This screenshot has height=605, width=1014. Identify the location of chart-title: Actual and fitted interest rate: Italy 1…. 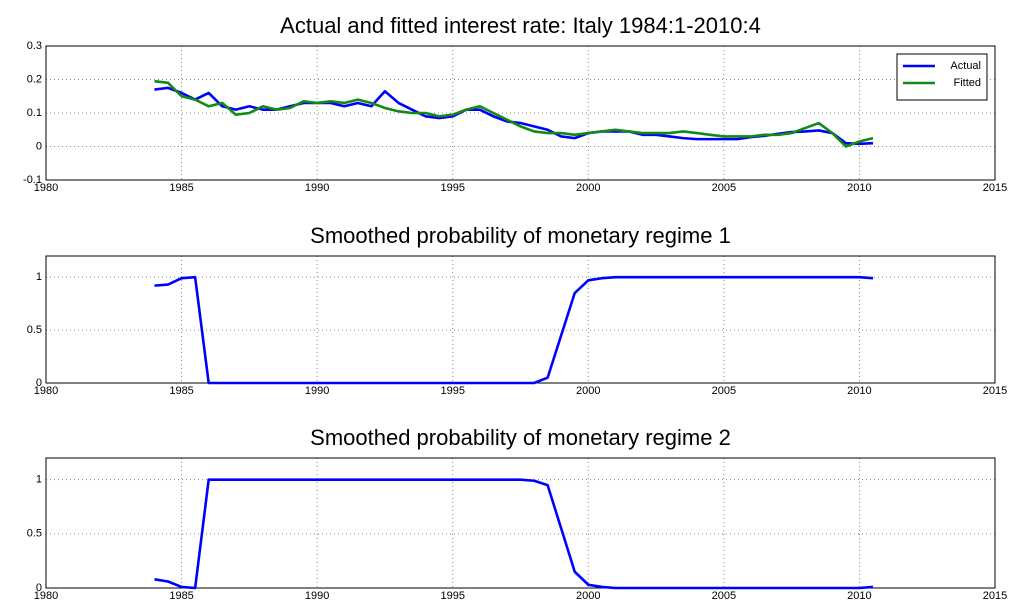
(520, 25).